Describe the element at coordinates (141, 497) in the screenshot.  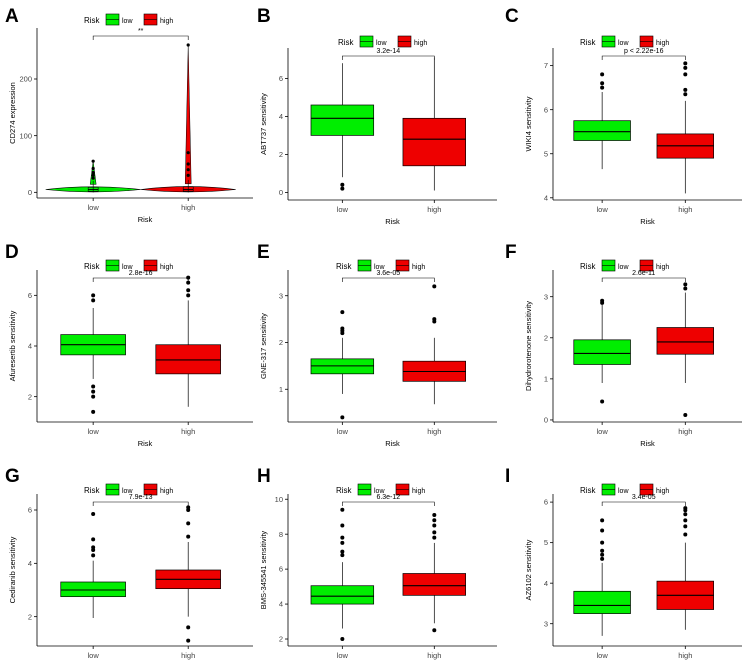
I see `p-value-label: 7.9e-13` at that location.